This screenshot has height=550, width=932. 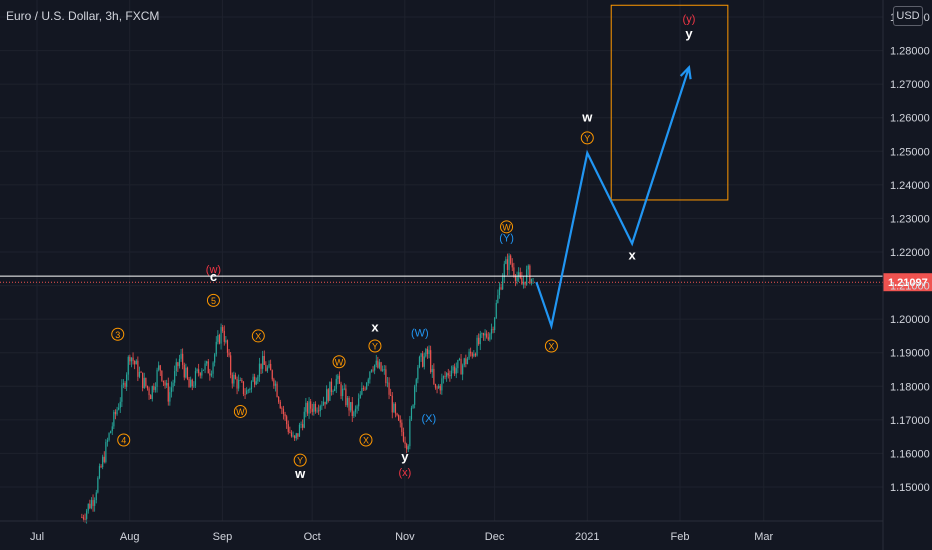 What do you see at coordinates (910, 387) in the screenshot?
I see `y-tick-label: 1.18000` at bounding box center [910, 387].